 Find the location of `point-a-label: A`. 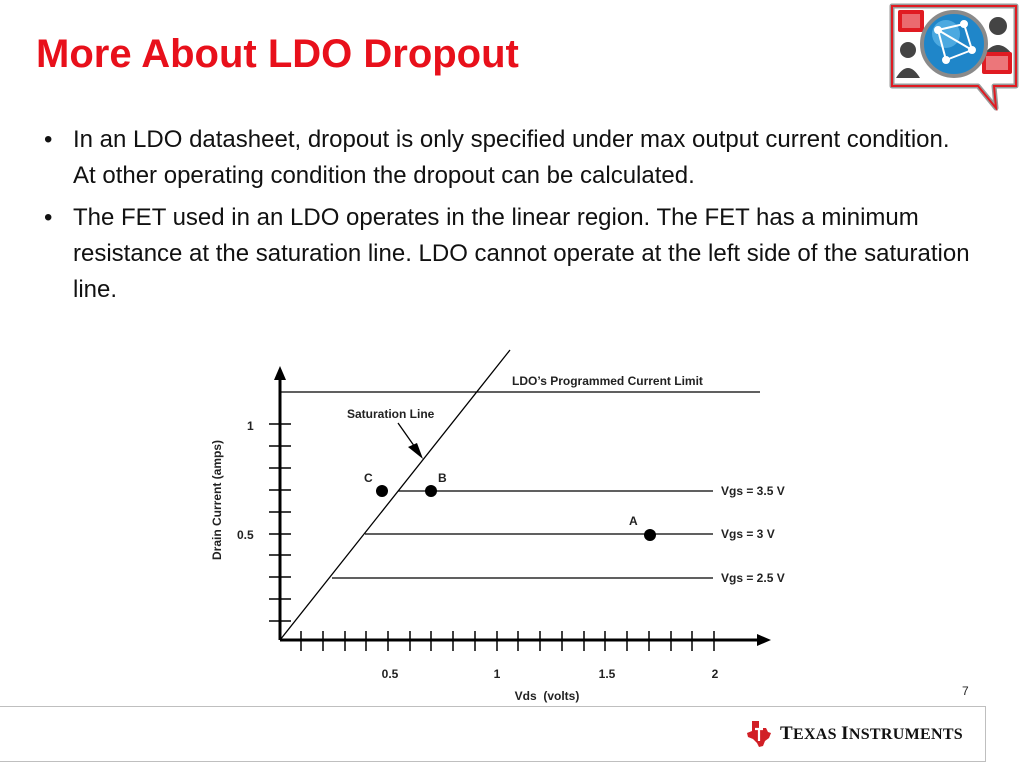

point-a-label: A is located at coordinates (633, 521).